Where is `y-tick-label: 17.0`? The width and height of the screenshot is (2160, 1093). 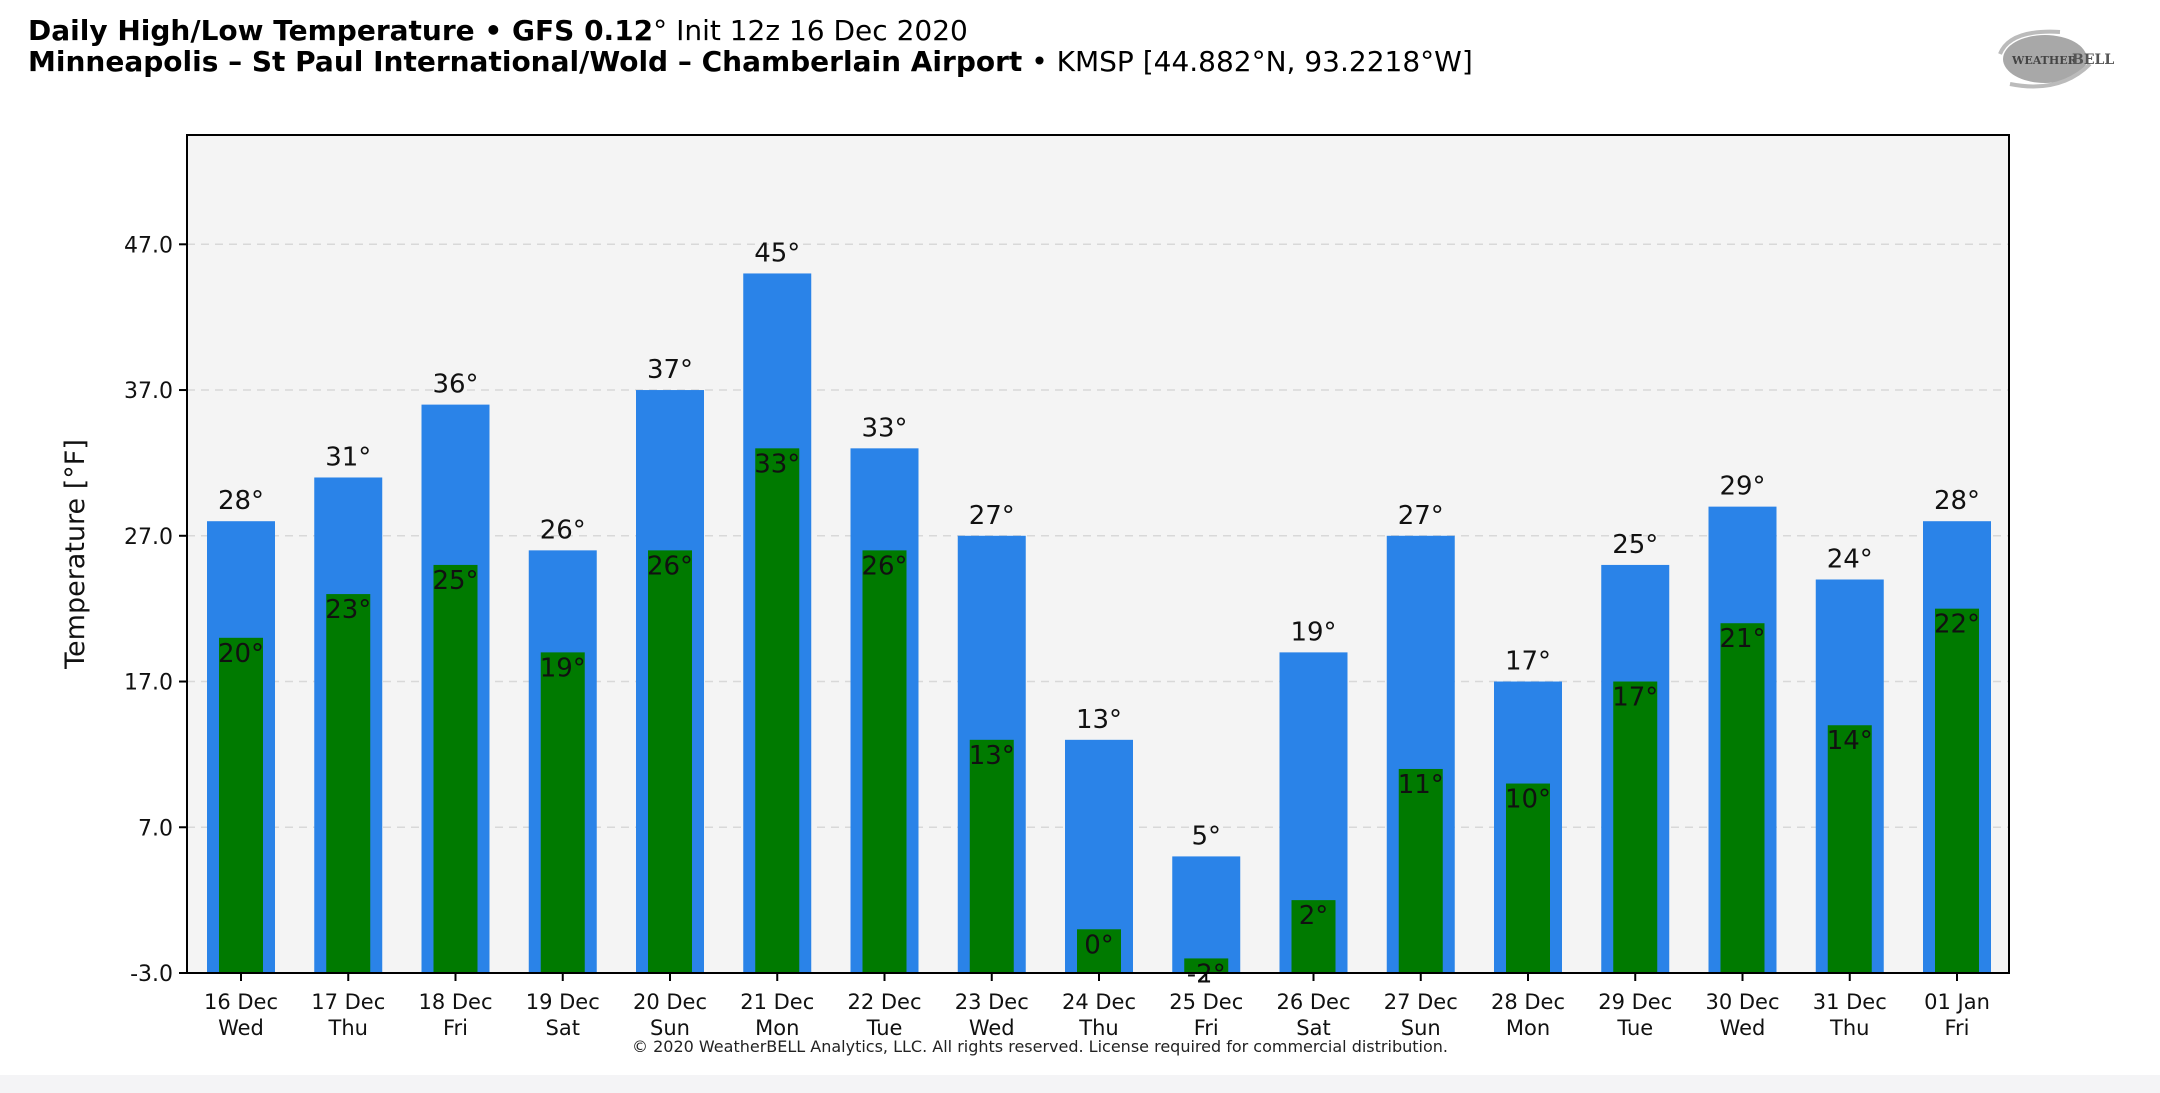 y-tick-label: 17.0 is located at coordinates (148, 683).